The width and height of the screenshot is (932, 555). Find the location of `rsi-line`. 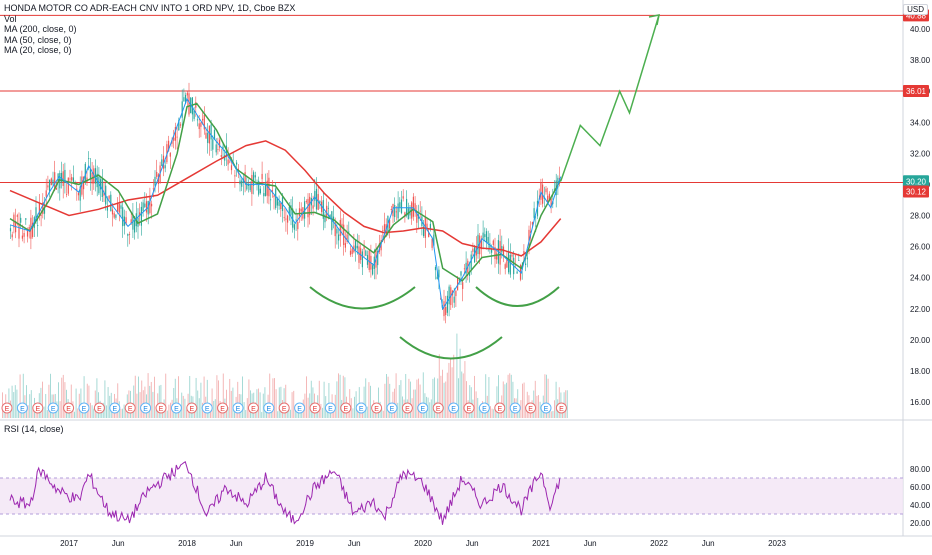

rsi-line is located at coordinates (285, 493).